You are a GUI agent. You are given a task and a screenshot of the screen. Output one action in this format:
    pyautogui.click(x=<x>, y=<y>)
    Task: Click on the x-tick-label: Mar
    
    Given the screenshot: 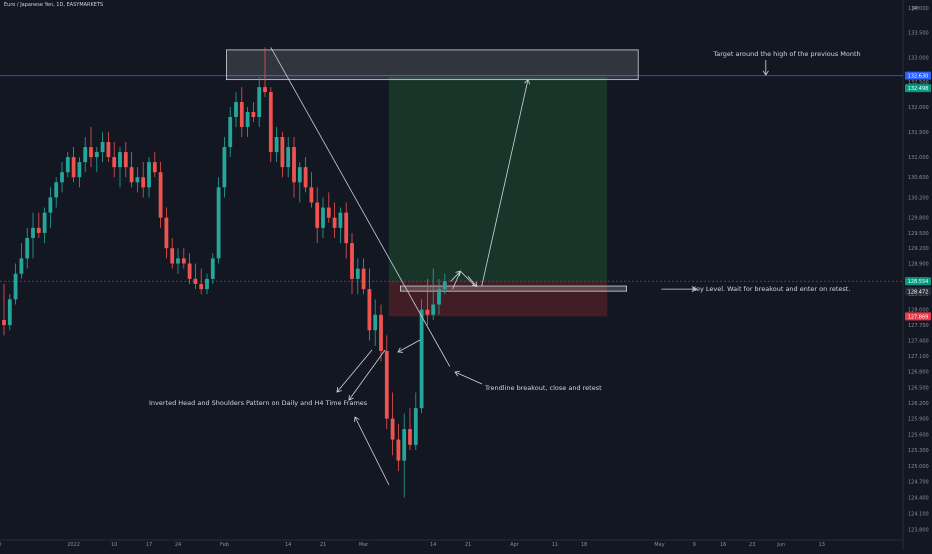 What is the action you would take?
    pyautogui.click(x=364, y=545)
    